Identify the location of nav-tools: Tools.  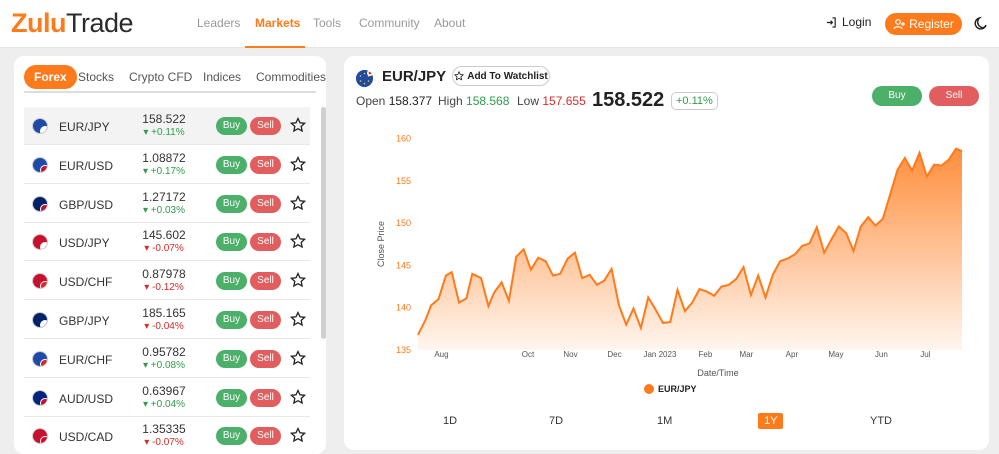
(327, 23).